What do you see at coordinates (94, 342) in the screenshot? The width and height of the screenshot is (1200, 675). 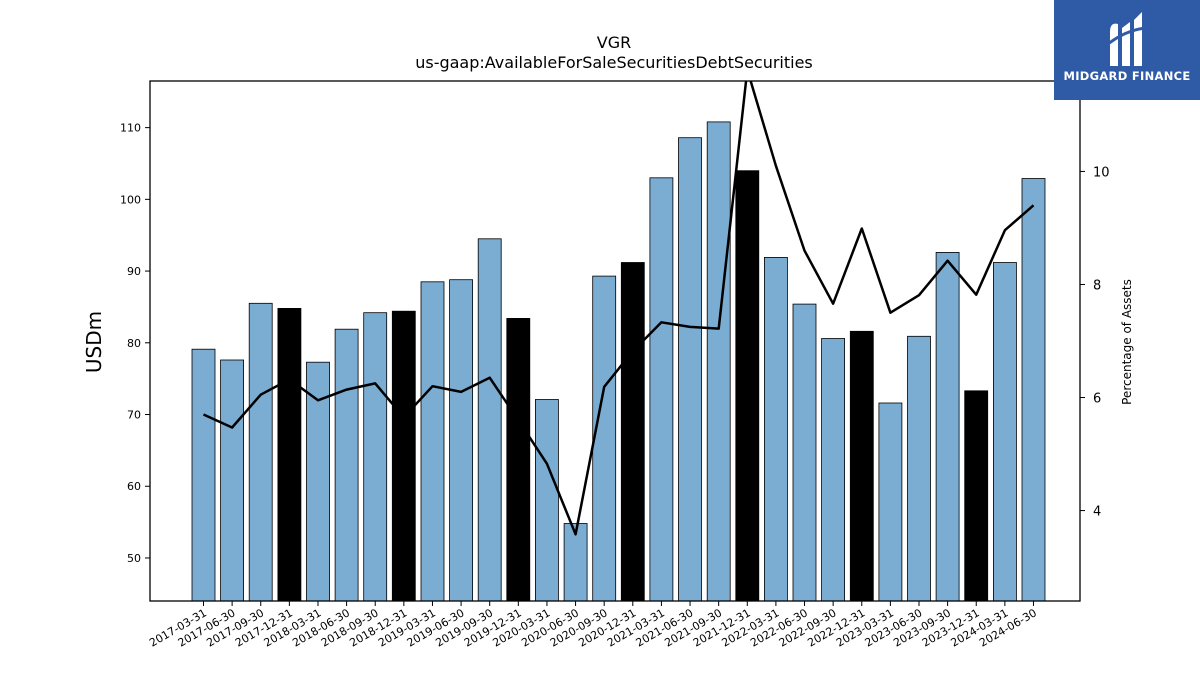 I see `y-axis-label: USDm` at bounding box center [94, 342].